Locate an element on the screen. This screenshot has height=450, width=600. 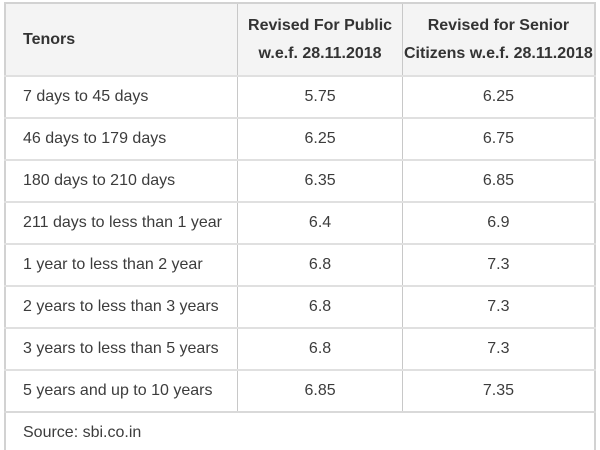
senior-rate-cell: 7.35 is located at coordinates (498, 390).